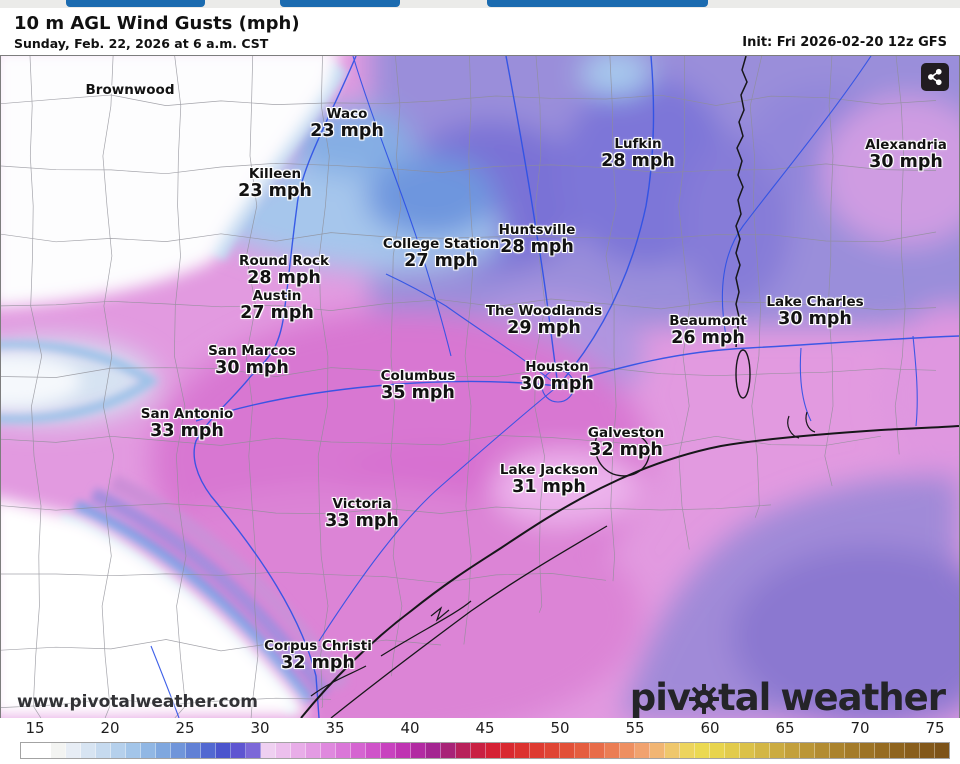  I want to click on city-label: Houston 30 mph, so click(557, 376).